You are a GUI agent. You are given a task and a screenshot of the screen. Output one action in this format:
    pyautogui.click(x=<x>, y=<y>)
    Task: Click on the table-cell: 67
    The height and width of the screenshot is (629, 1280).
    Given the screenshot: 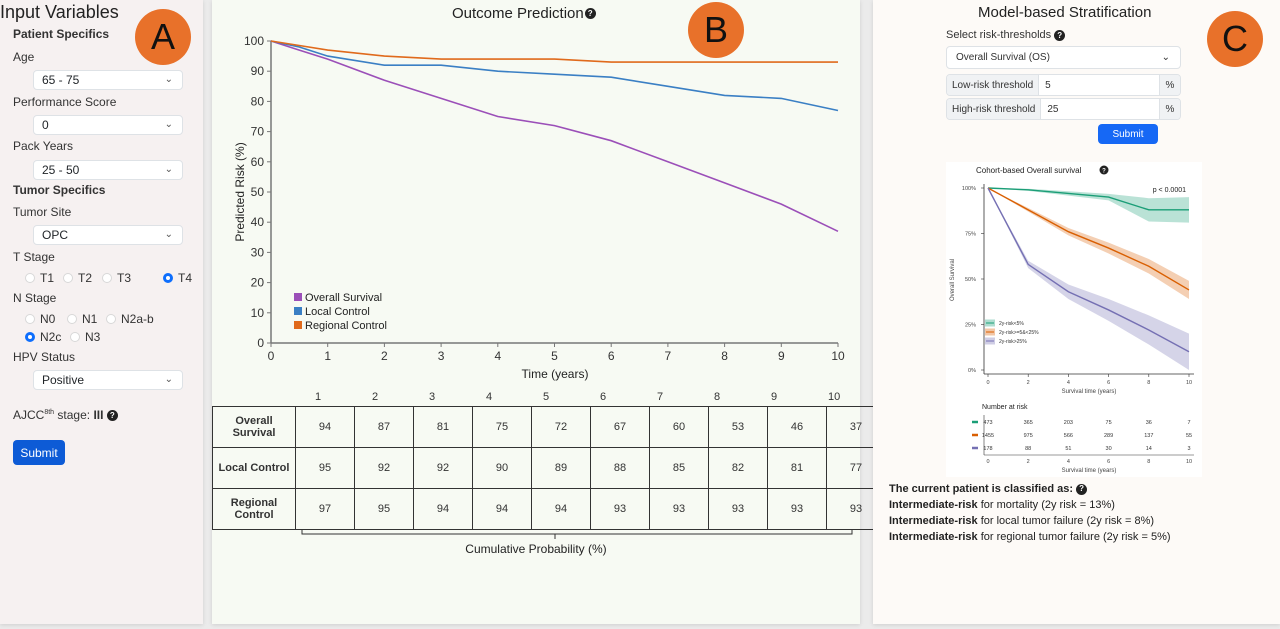 What is the action you would take?
    pyautogui.click(x=620, y=427)
    